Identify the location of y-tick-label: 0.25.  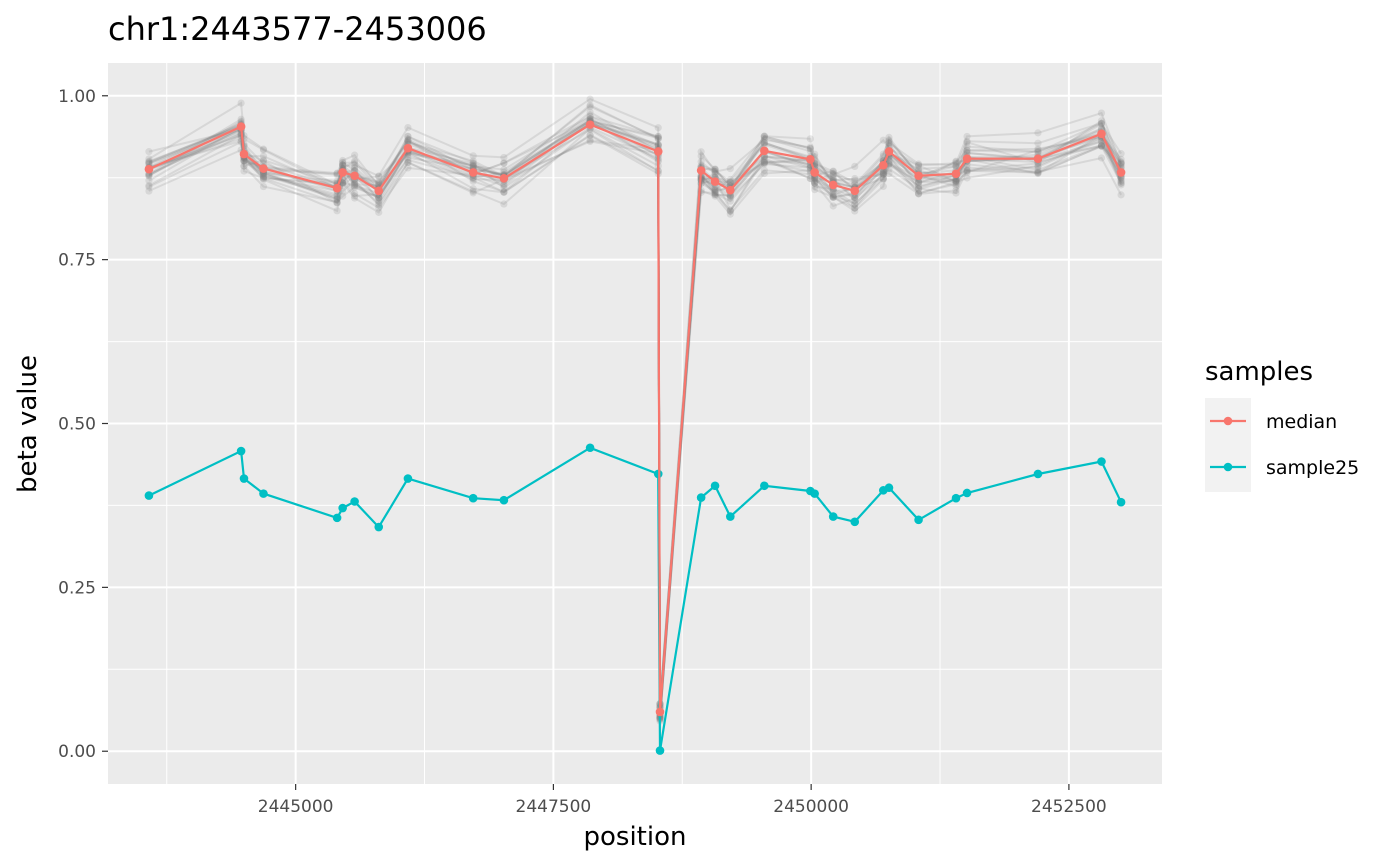
(77, 588).